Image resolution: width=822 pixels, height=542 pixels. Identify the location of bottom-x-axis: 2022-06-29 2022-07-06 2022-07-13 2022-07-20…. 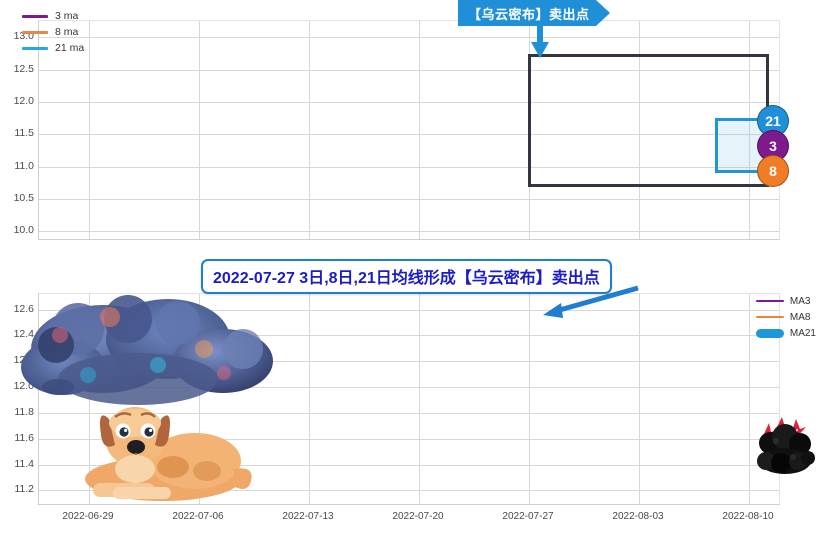
(409, 517).